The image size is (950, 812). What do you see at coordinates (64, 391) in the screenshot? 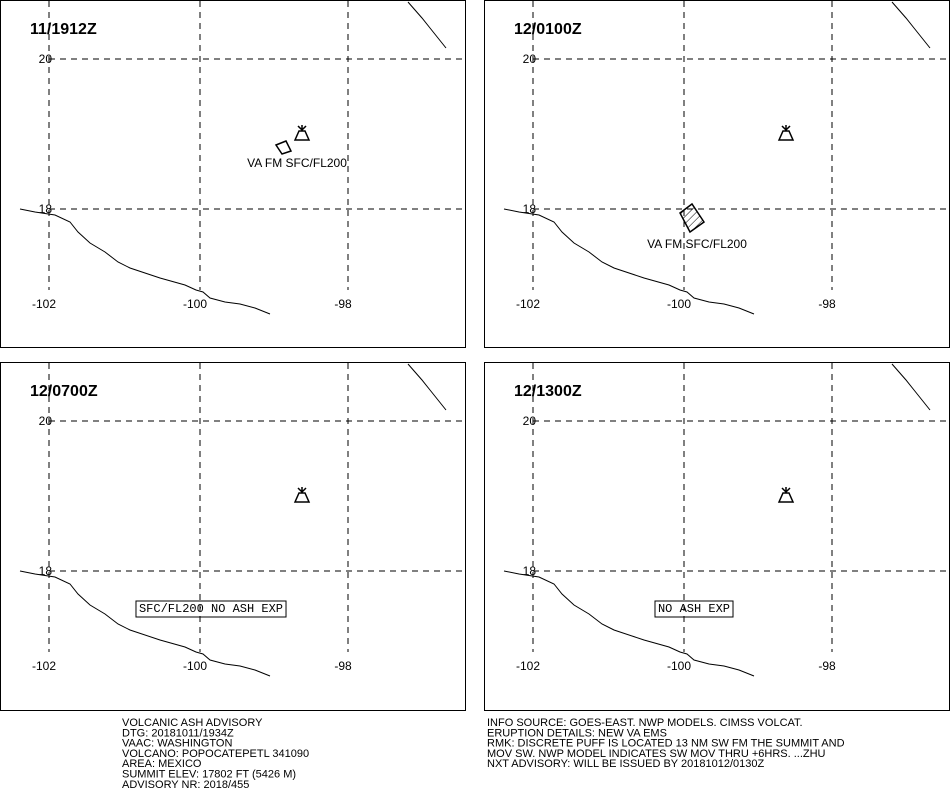
I see `panel-time: 12/0700Z` at bounding box center [64, 391].